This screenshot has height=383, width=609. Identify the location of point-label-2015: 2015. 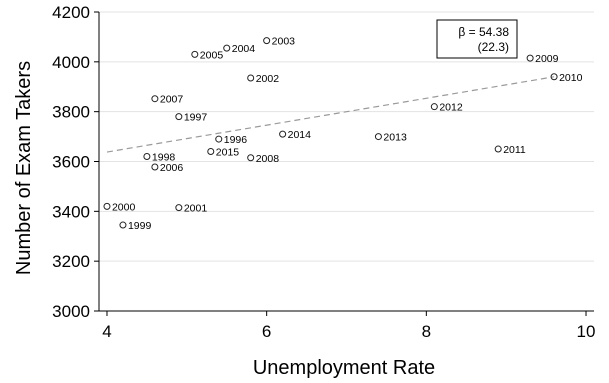
(228, 153).